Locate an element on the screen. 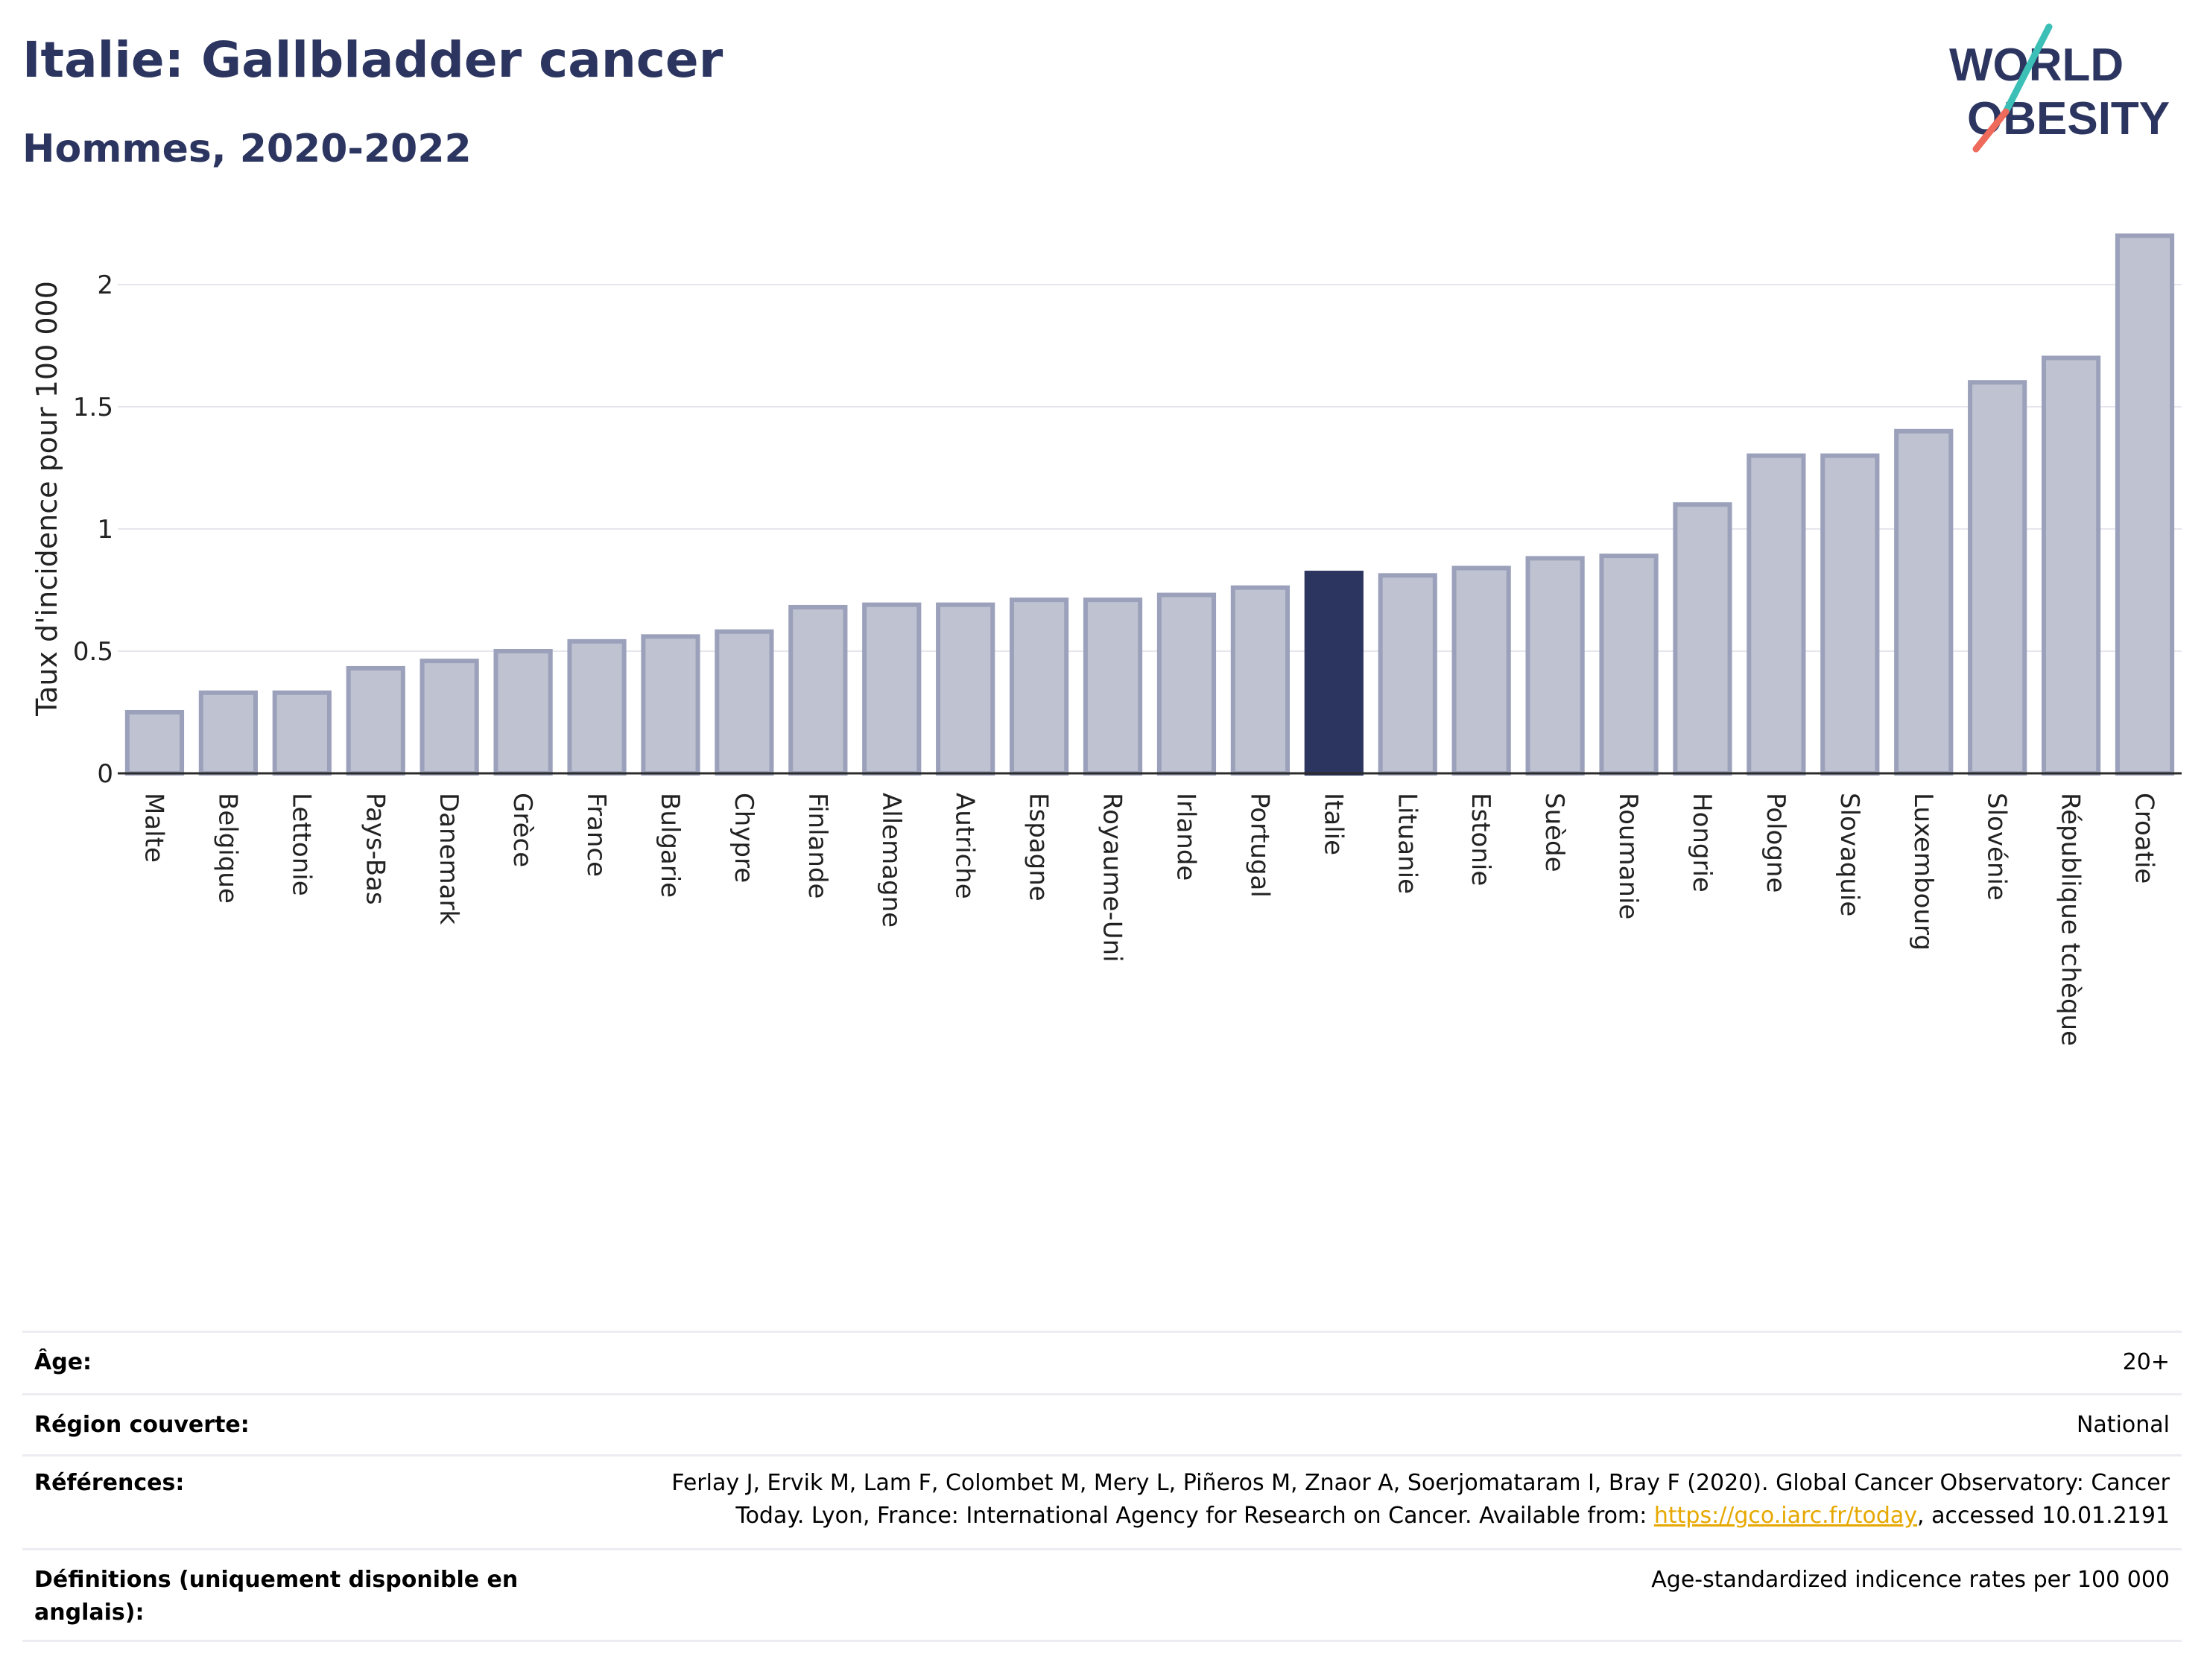 Image resolution: width=2204 pixels, height=1680 pixels. y-tick-label: 0 is located at coordinates (105, 774).